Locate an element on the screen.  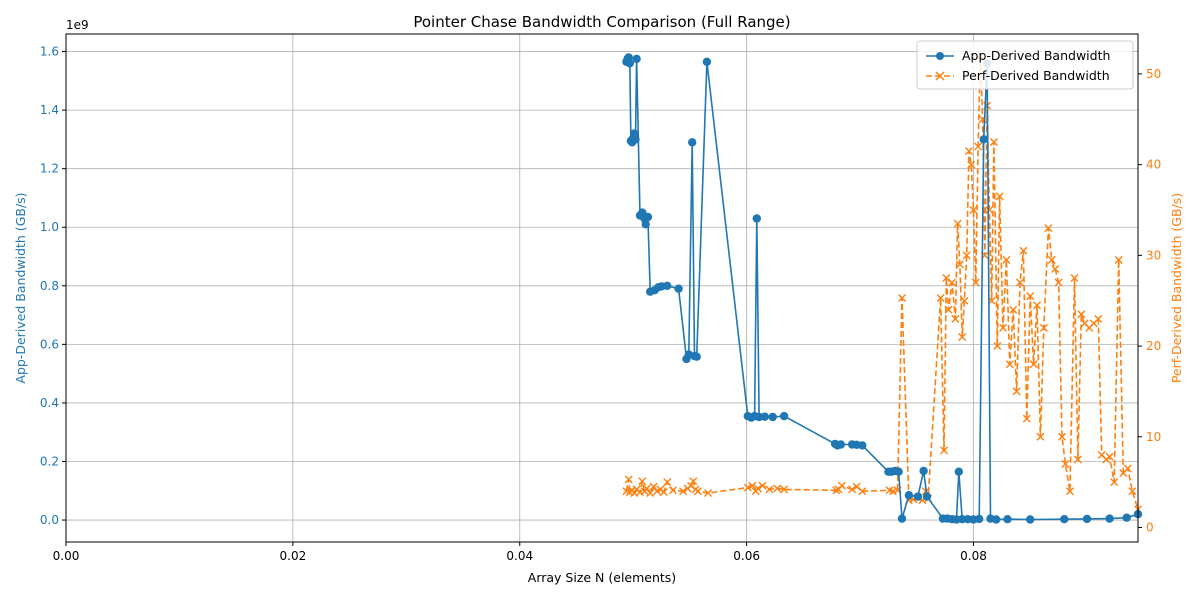
x-tick-label: 0.08 is located at coordinates (973, 556).